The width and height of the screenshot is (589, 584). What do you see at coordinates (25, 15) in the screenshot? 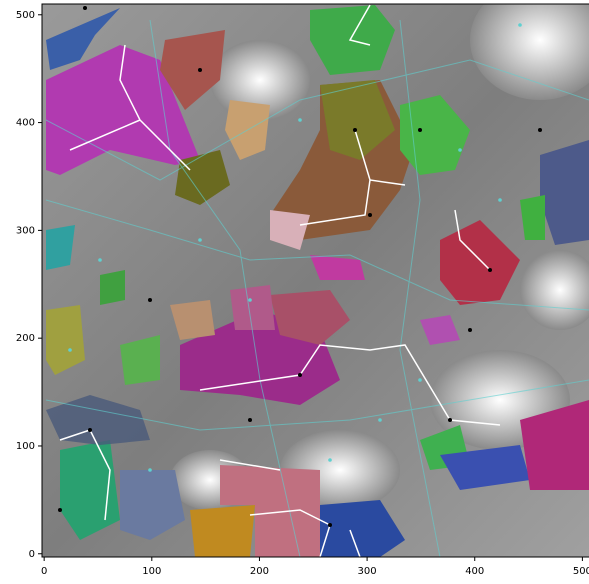
I see `y-tick-label: 500` at bounding box center [25, 15].